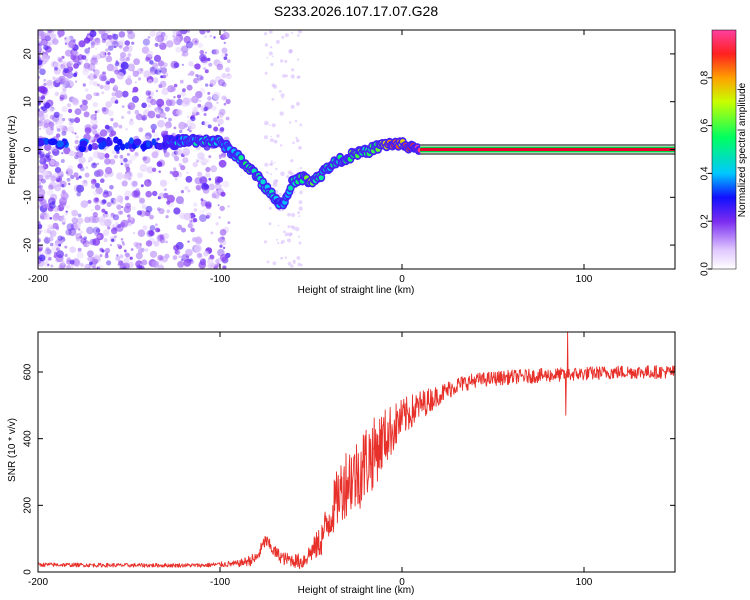 This screenshot has height=600, width=750. Describe the element at coordinates (356, 590) in the screenshot. I see `snr-x-axis-label: Height of straight line (km)` at that location.